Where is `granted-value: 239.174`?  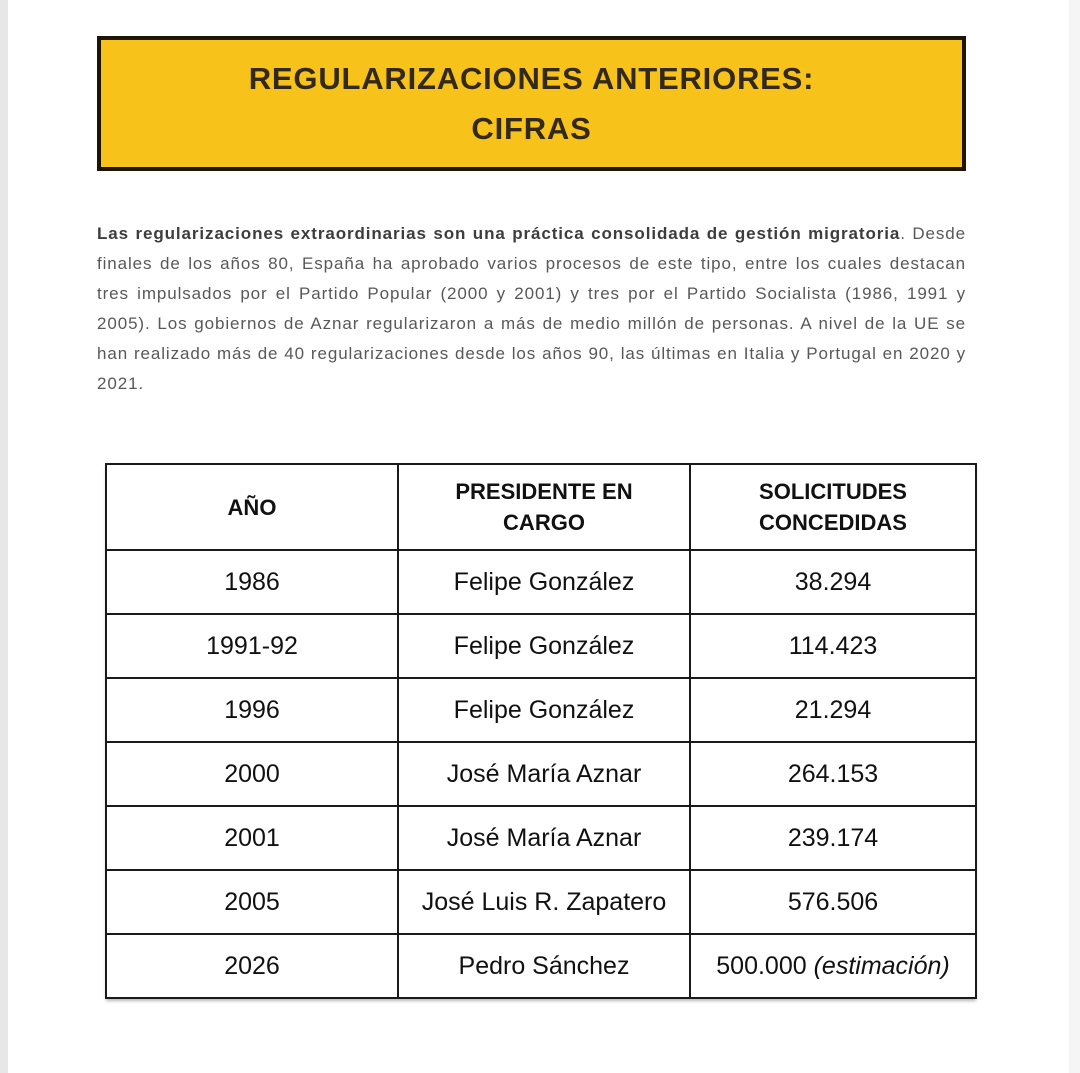
granted-value: 239.174 is located at coordinates (833, 837).